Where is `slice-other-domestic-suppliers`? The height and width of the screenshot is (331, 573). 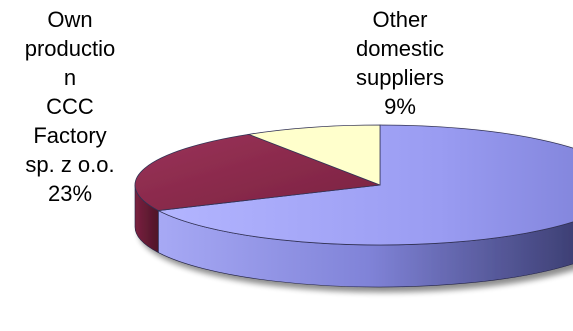
slice-other-domestic-suppliers is located at coordinates (314, 155).